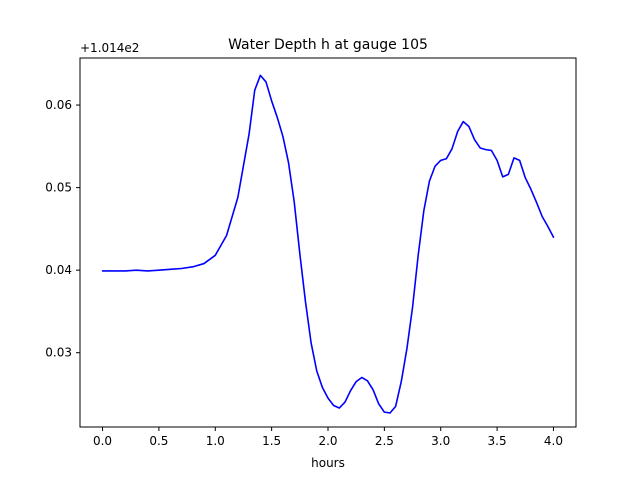 The width and height of the screenshot is (640, 484). I want to click on x-axis-label: hours, so click(328, 463).